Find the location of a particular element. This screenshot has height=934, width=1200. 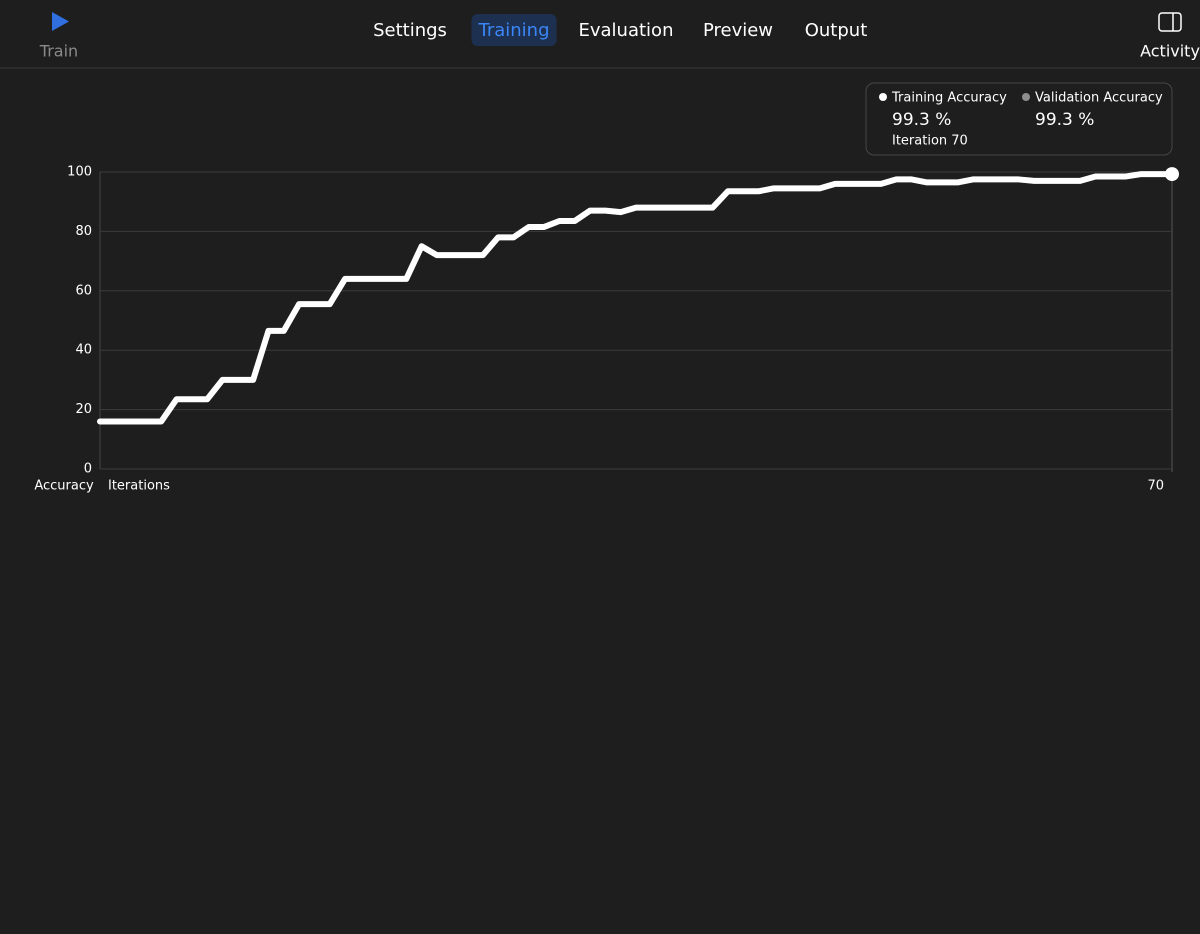

y-tick-label: 20 is located at coordinates (83, 409).